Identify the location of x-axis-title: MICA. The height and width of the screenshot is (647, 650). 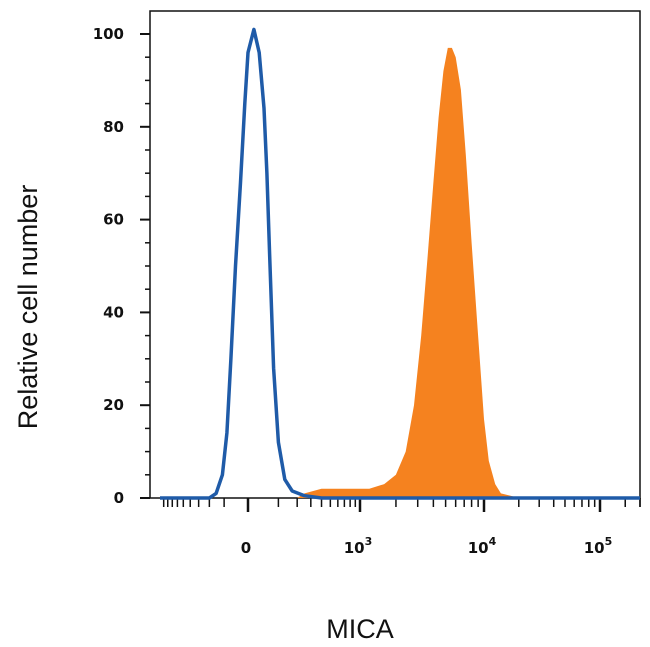
(360, 629).